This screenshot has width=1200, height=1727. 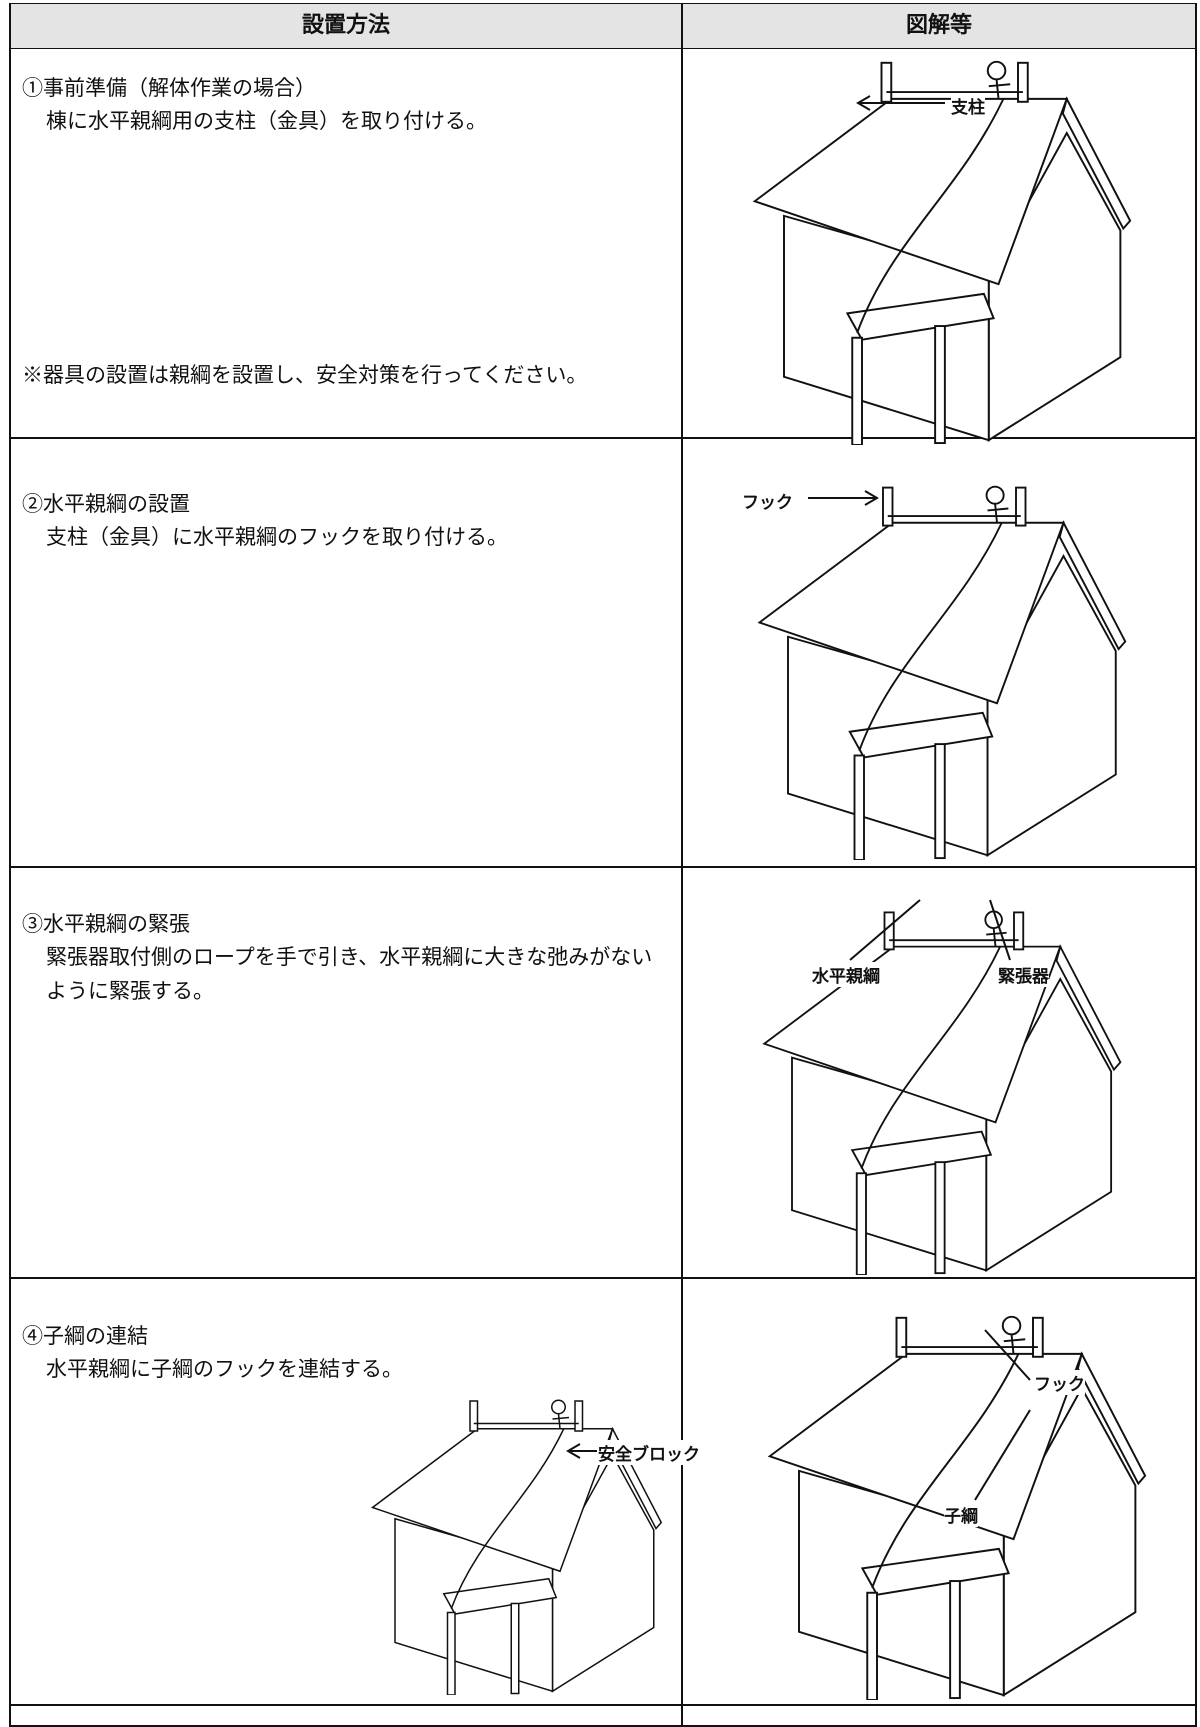 I want to click on step-description: 水平親綱に子綱のフックを連結する。, so click(x=224, y=1369).